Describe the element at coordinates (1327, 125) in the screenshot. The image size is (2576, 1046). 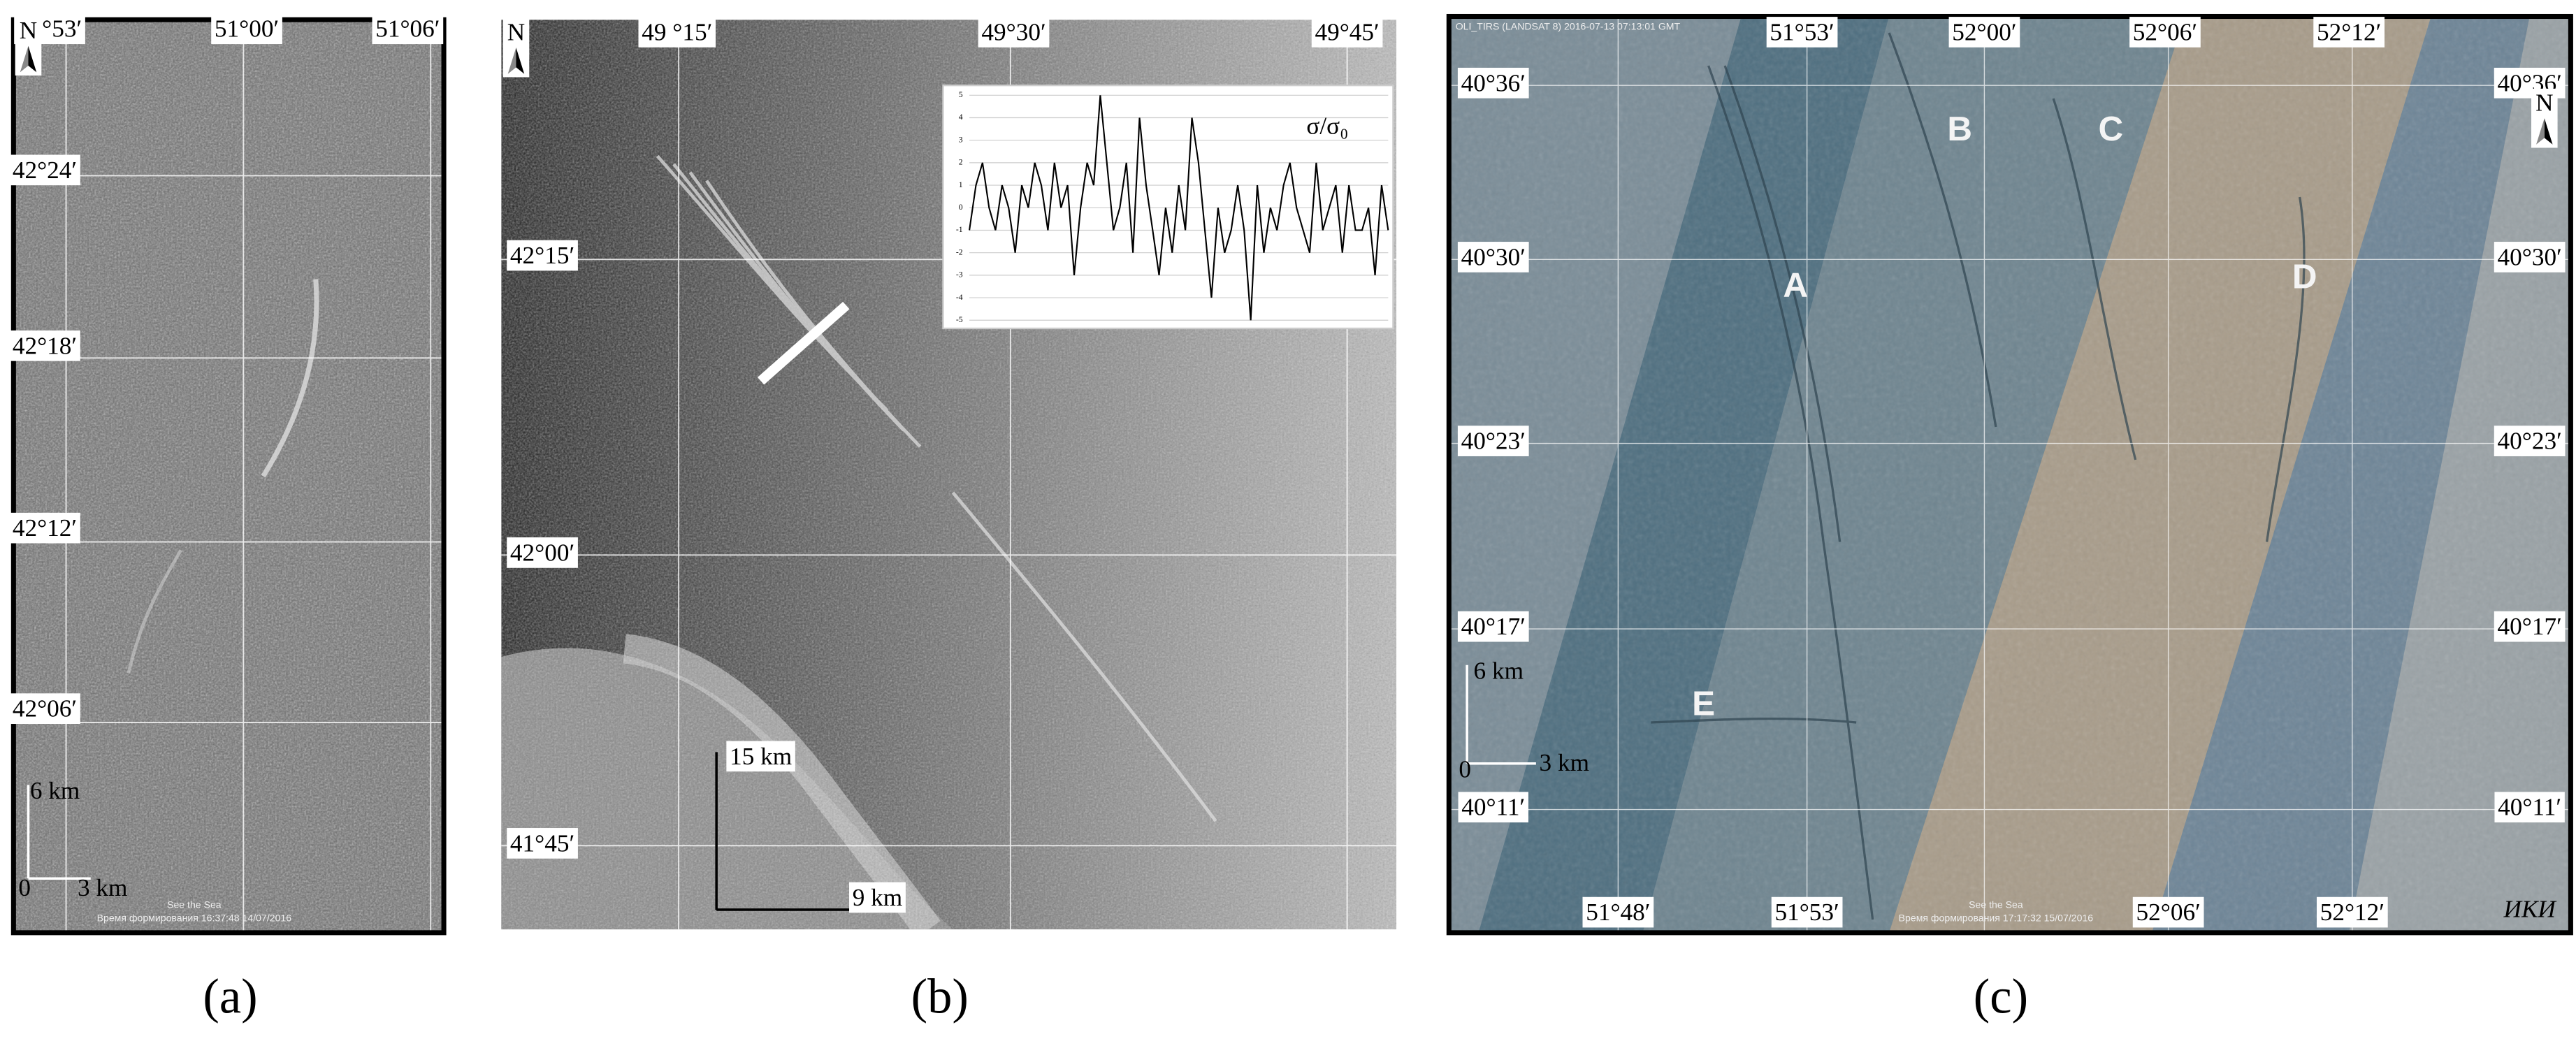
I see `inset-label: σ/σ₀` at that location.